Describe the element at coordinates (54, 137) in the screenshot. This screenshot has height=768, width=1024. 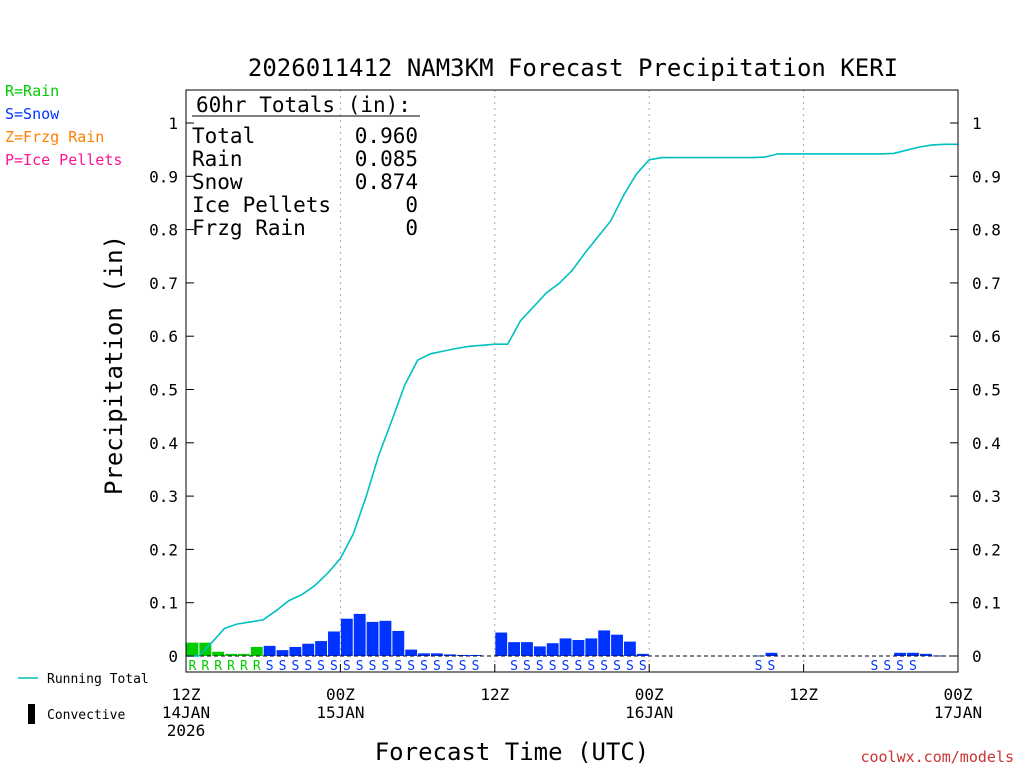
I see `precip-legend-item: Z=Frzg Rain` at that location.